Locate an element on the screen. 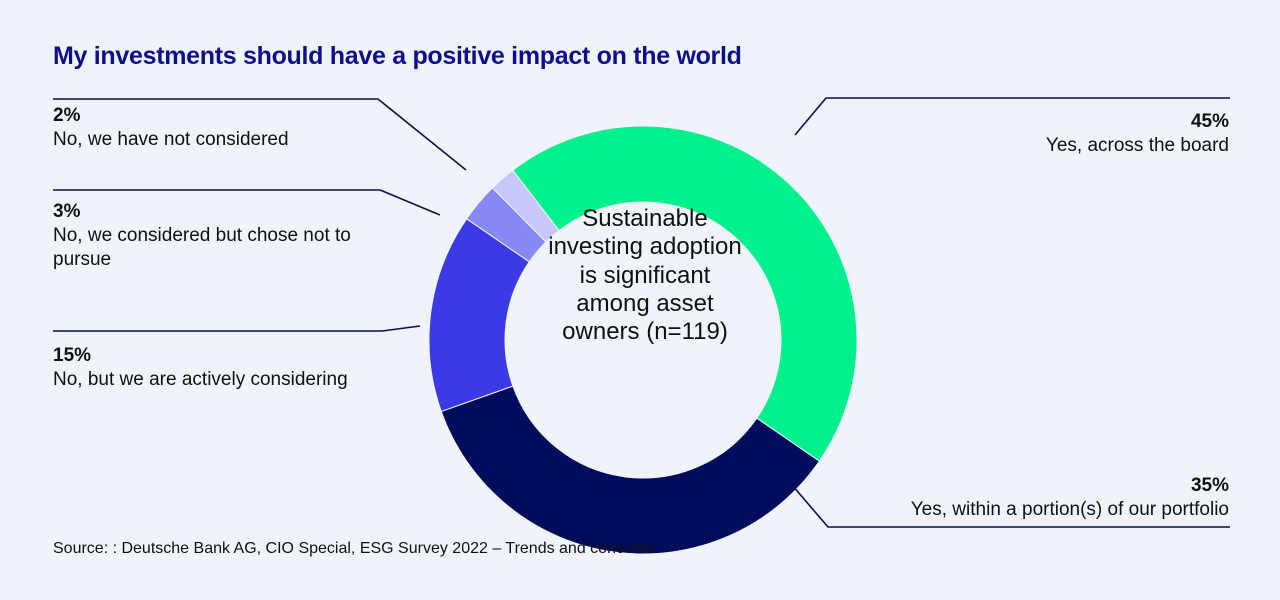  slice-category-45: Yes, across the board is located at coordinates (1137, 145).